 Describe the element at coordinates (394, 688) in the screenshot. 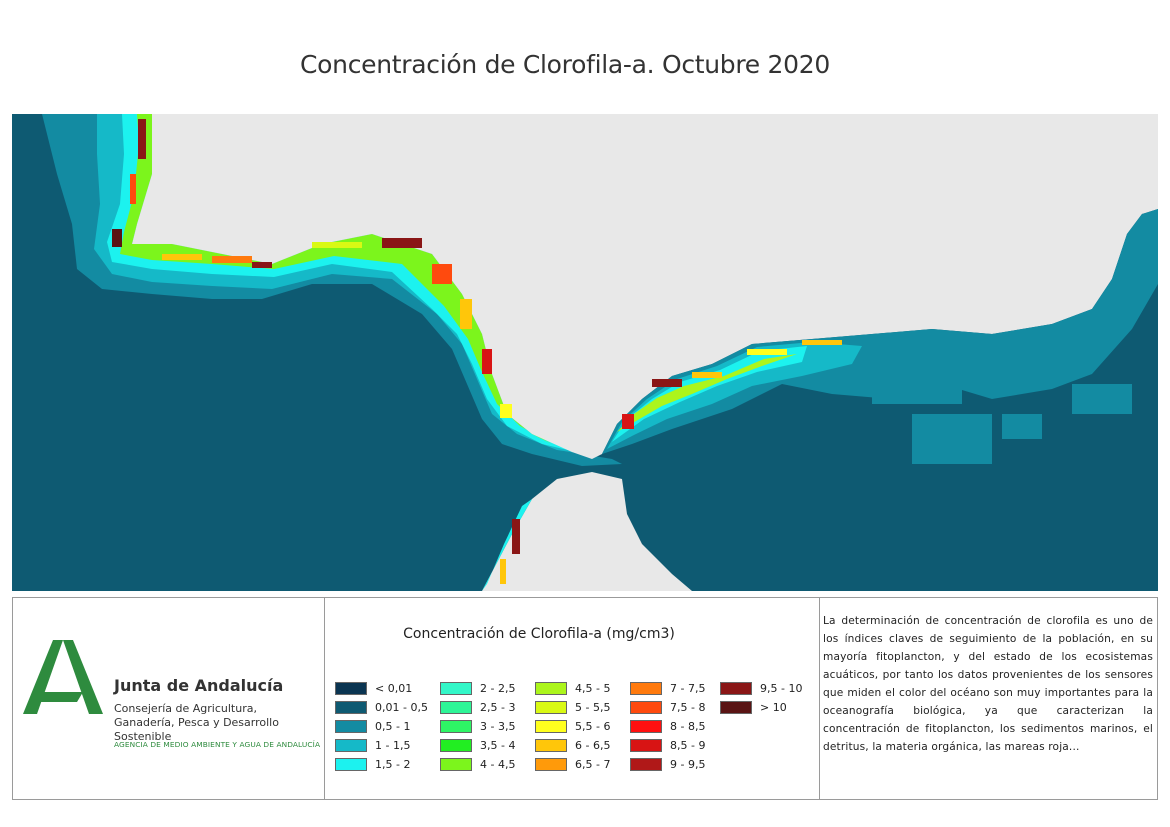

I see `legend-label: < 0,01` at that location.